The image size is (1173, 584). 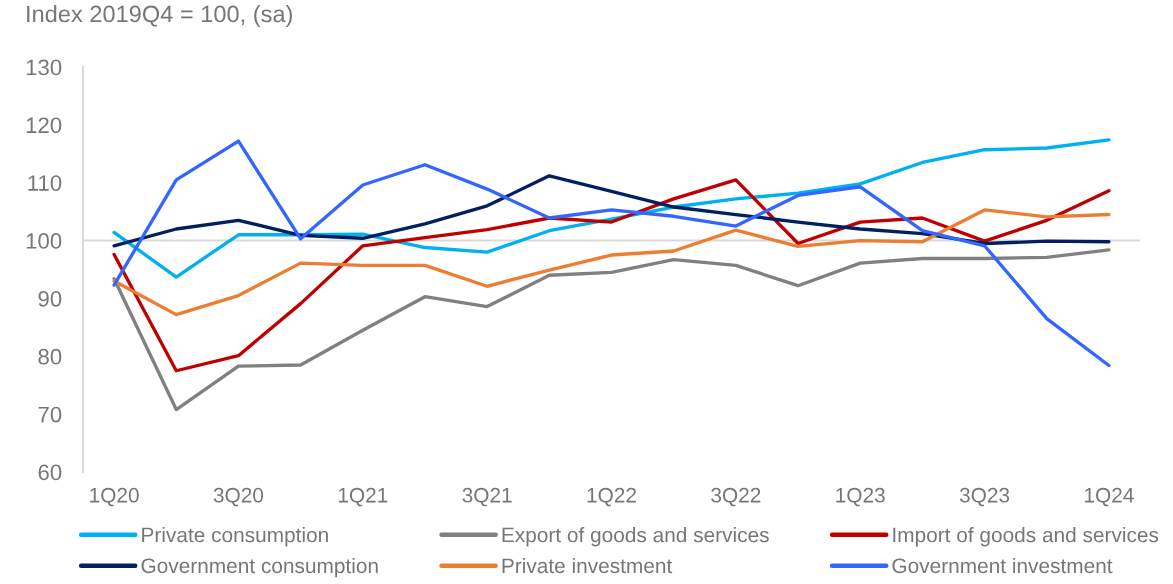 What do you see at coordinates (235, 537) in the screenshot?
I see `legend-label: Private consumption` at bounding box center [235, 537].